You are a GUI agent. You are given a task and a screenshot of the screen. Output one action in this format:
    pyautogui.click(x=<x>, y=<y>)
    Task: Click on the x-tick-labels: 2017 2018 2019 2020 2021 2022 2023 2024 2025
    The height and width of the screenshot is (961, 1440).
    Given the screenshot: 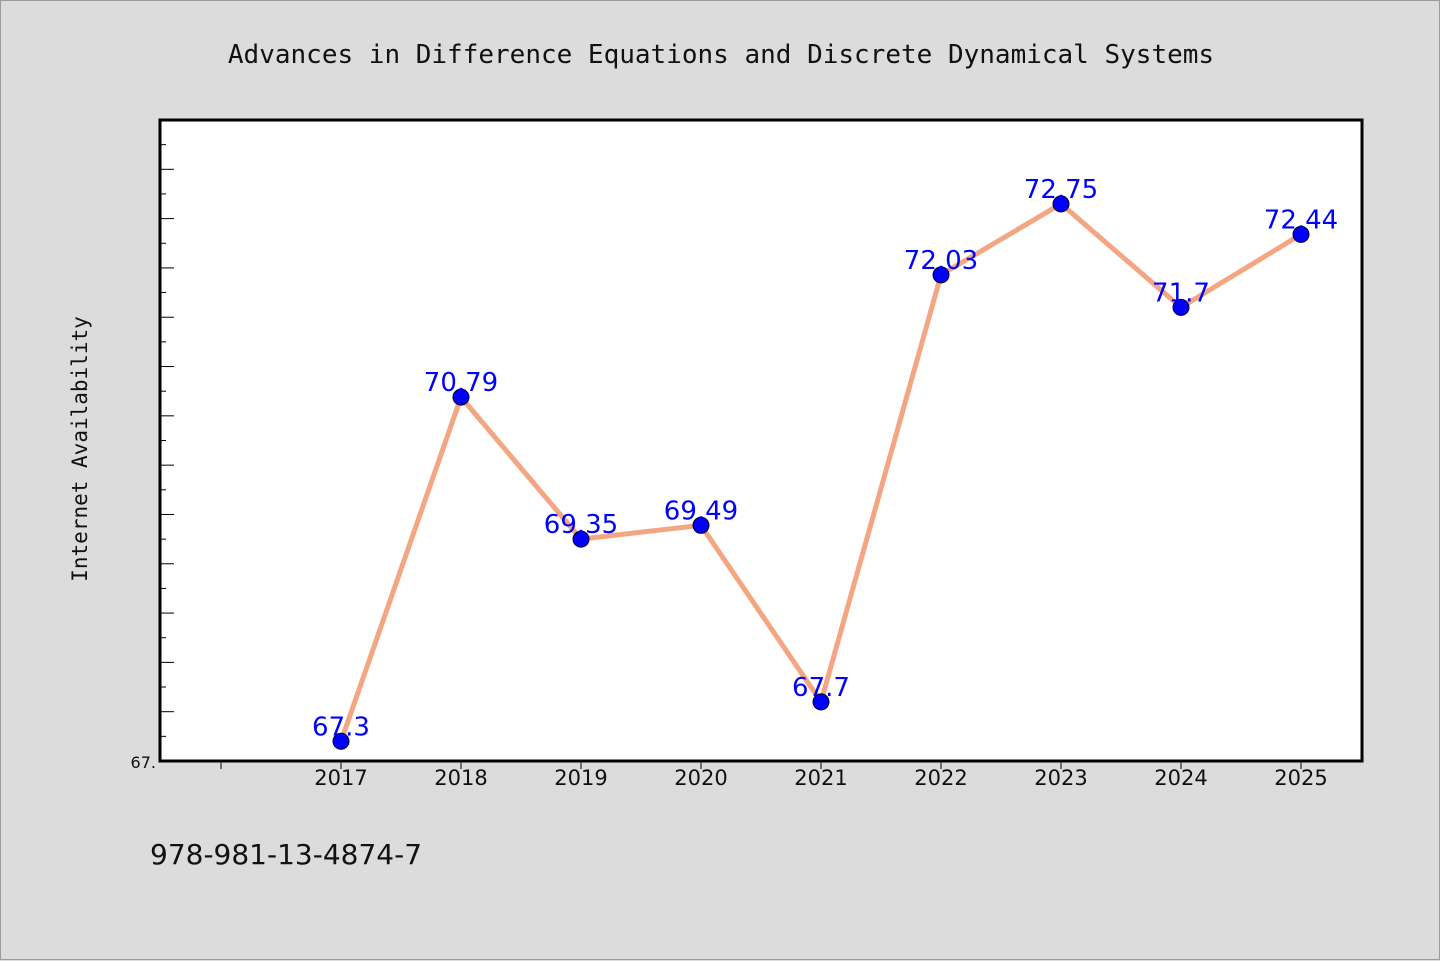 What is the action you would take?
    pyautogui.click(x=820, y=778)
    